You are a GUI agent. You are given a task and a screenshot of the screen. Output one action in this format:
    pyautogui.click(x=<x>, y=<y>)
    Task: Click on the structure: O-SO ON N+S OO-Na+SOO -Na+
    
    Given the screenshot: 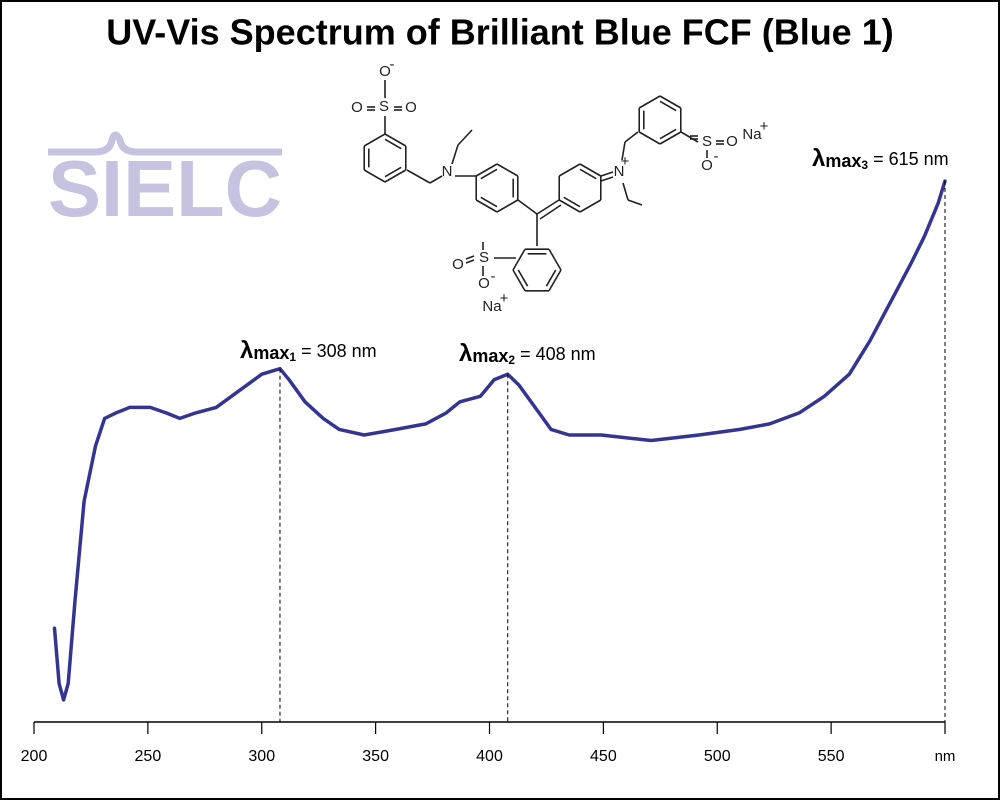 What is the action you would take?
    pyautogui.click(x=559, y=185)
    